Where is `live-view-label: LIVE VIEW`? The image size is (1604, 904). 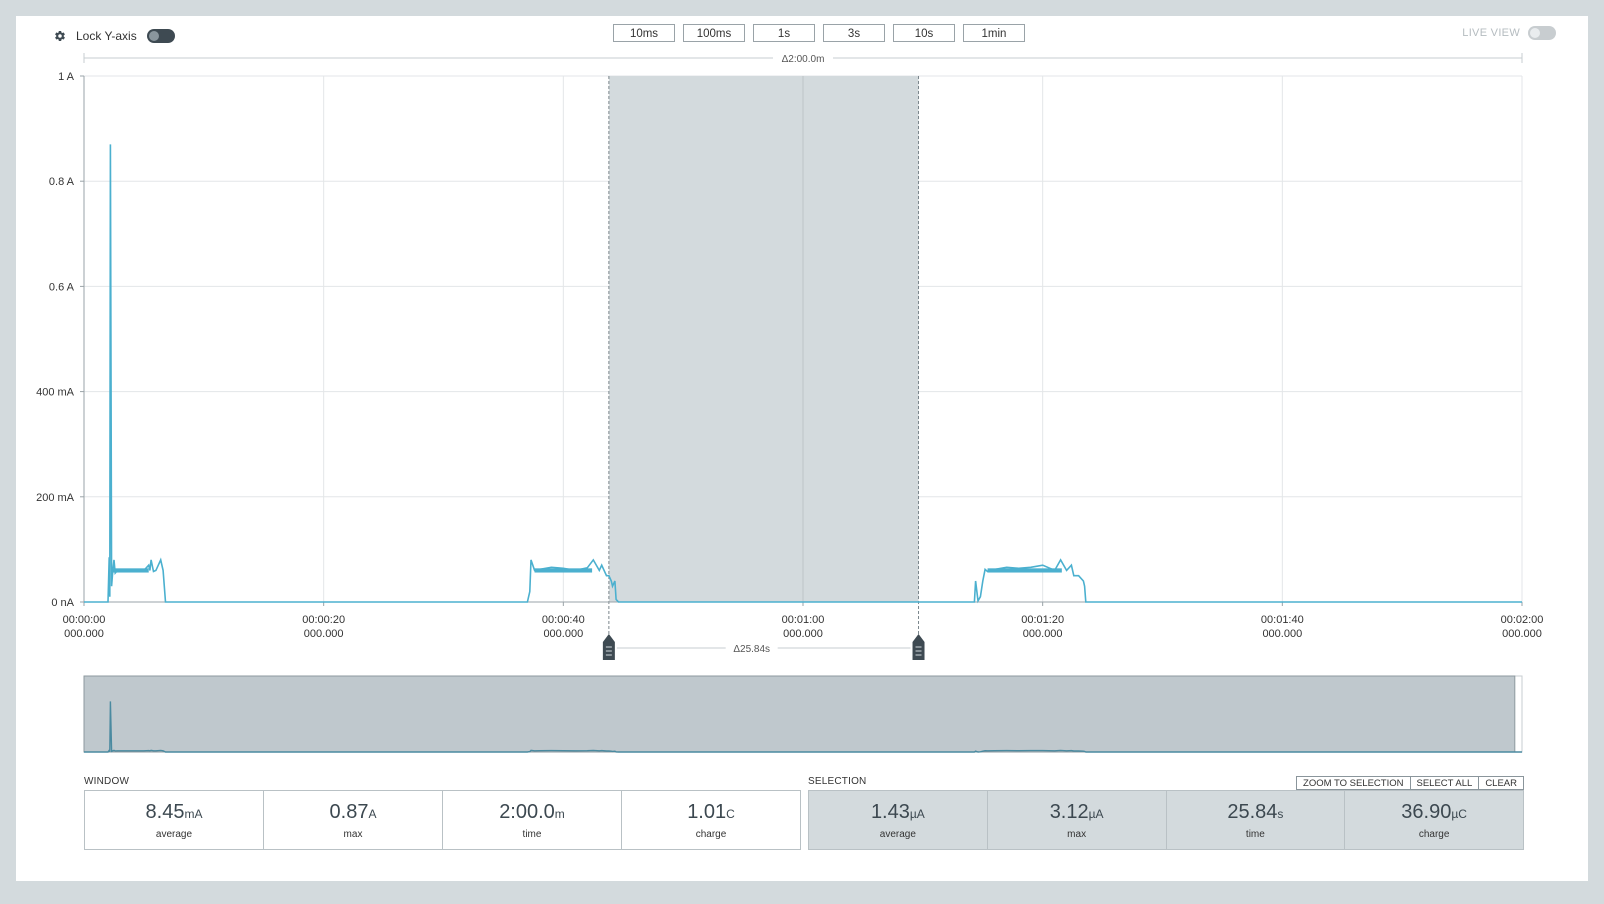 live-view-label: LIVE VIEW is located at coordinates (1491, 33).